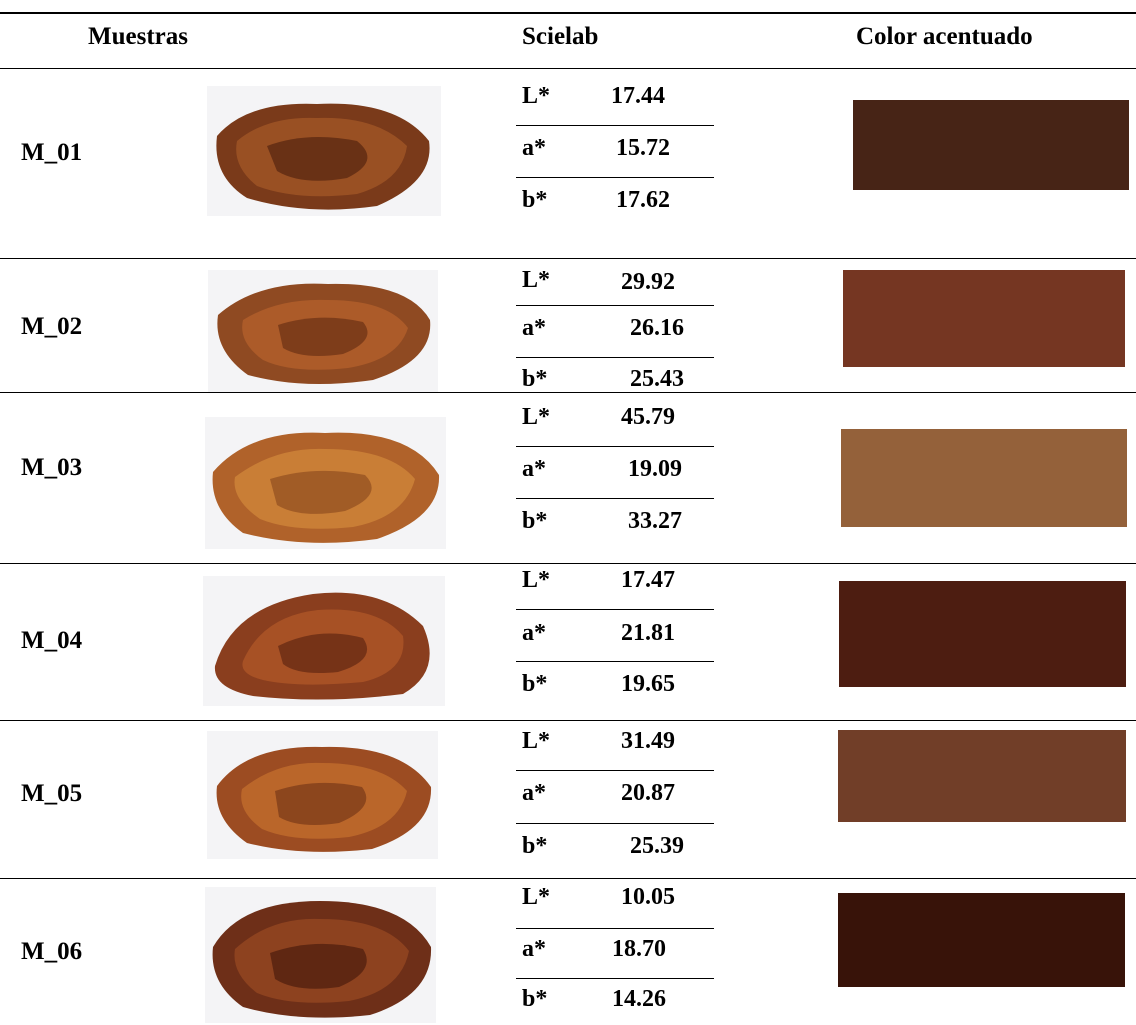 The width and height of the screenshot is (1136, 1025). I want to click on sample-label: M_01, so click(52, 152).